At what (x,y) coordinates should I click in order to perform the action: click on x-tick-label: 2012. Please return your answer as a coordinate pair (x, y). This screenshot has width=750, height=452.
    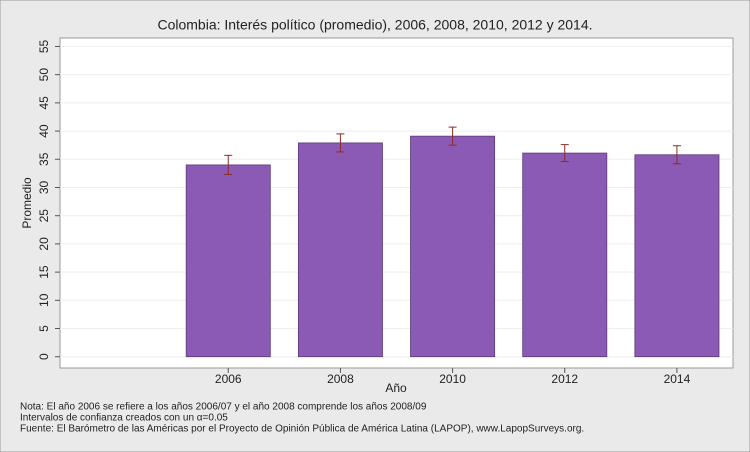
    Looking at the image, I should click on (564, 379).